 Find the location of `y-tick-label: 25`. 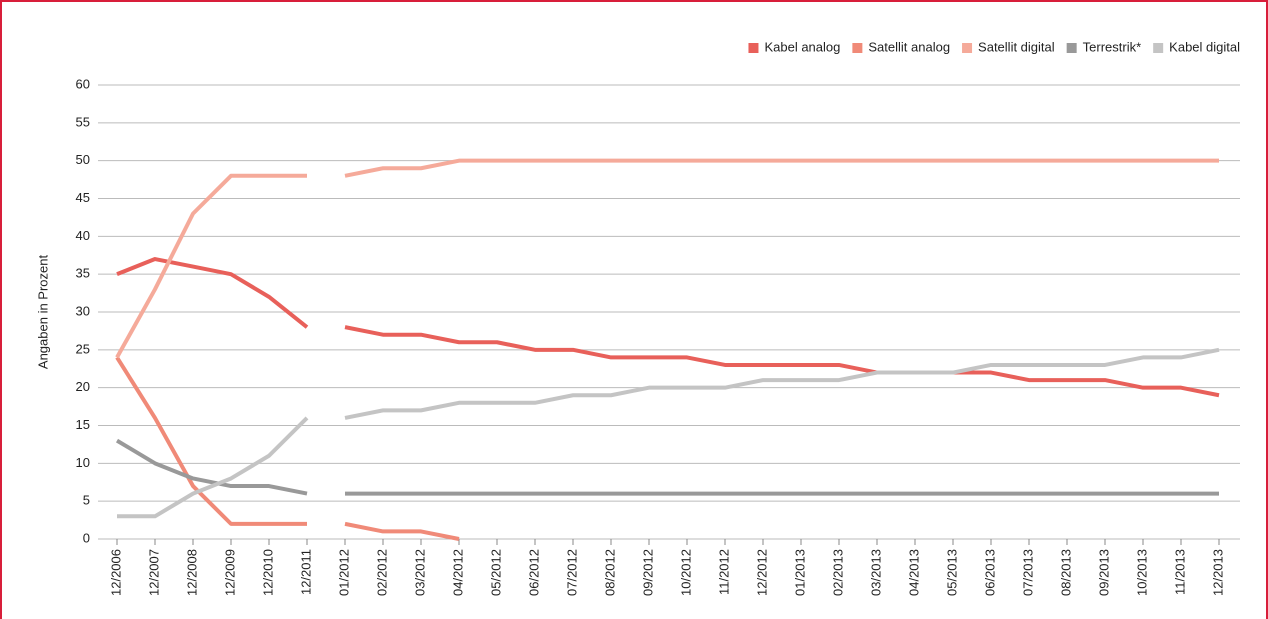

y-tick-label: 25 is located at coordinates (83, 348).